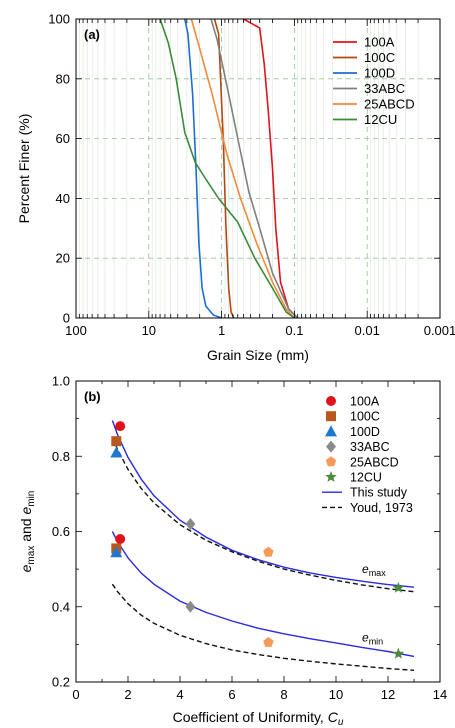  What do you see at coordinates (331, 401) in the screenshot?
I see `legend-marker-100a` at bounding box center [331, 401].